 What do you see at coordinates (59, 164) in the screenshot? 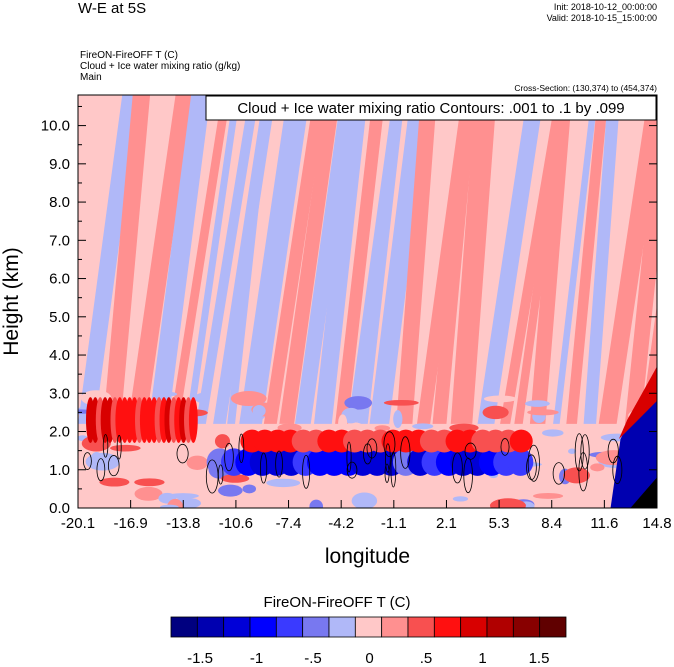
I see `y-tick-label: 9.0` at bounding box center [59, 164].